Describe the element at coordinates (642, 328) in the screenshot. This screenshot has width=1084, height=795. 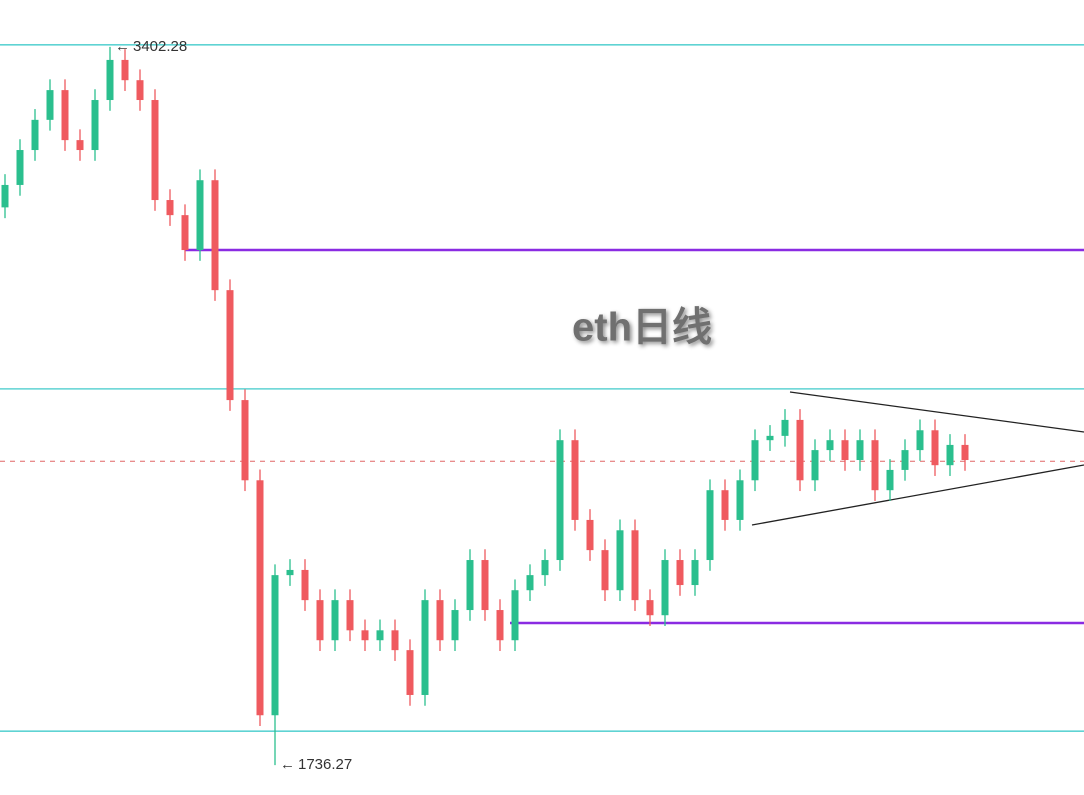
I see `watermark: eth日线` at that location.